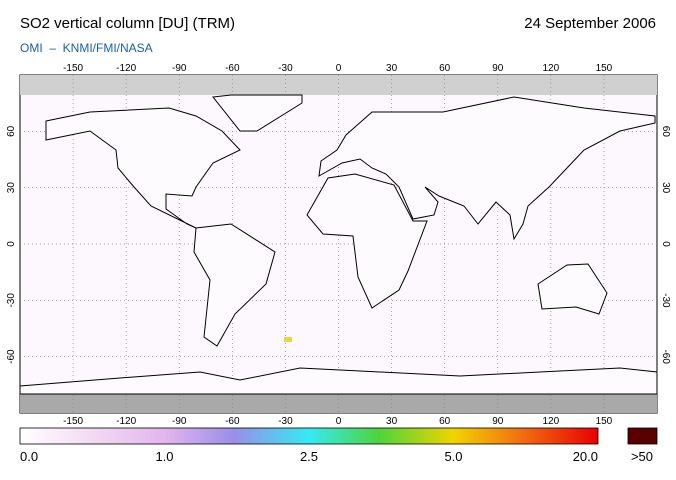  What do you see at coordinates (164, 456) in the screenshot?
I see `colorbar-label: 1.0` at bounding box center [164, 456].